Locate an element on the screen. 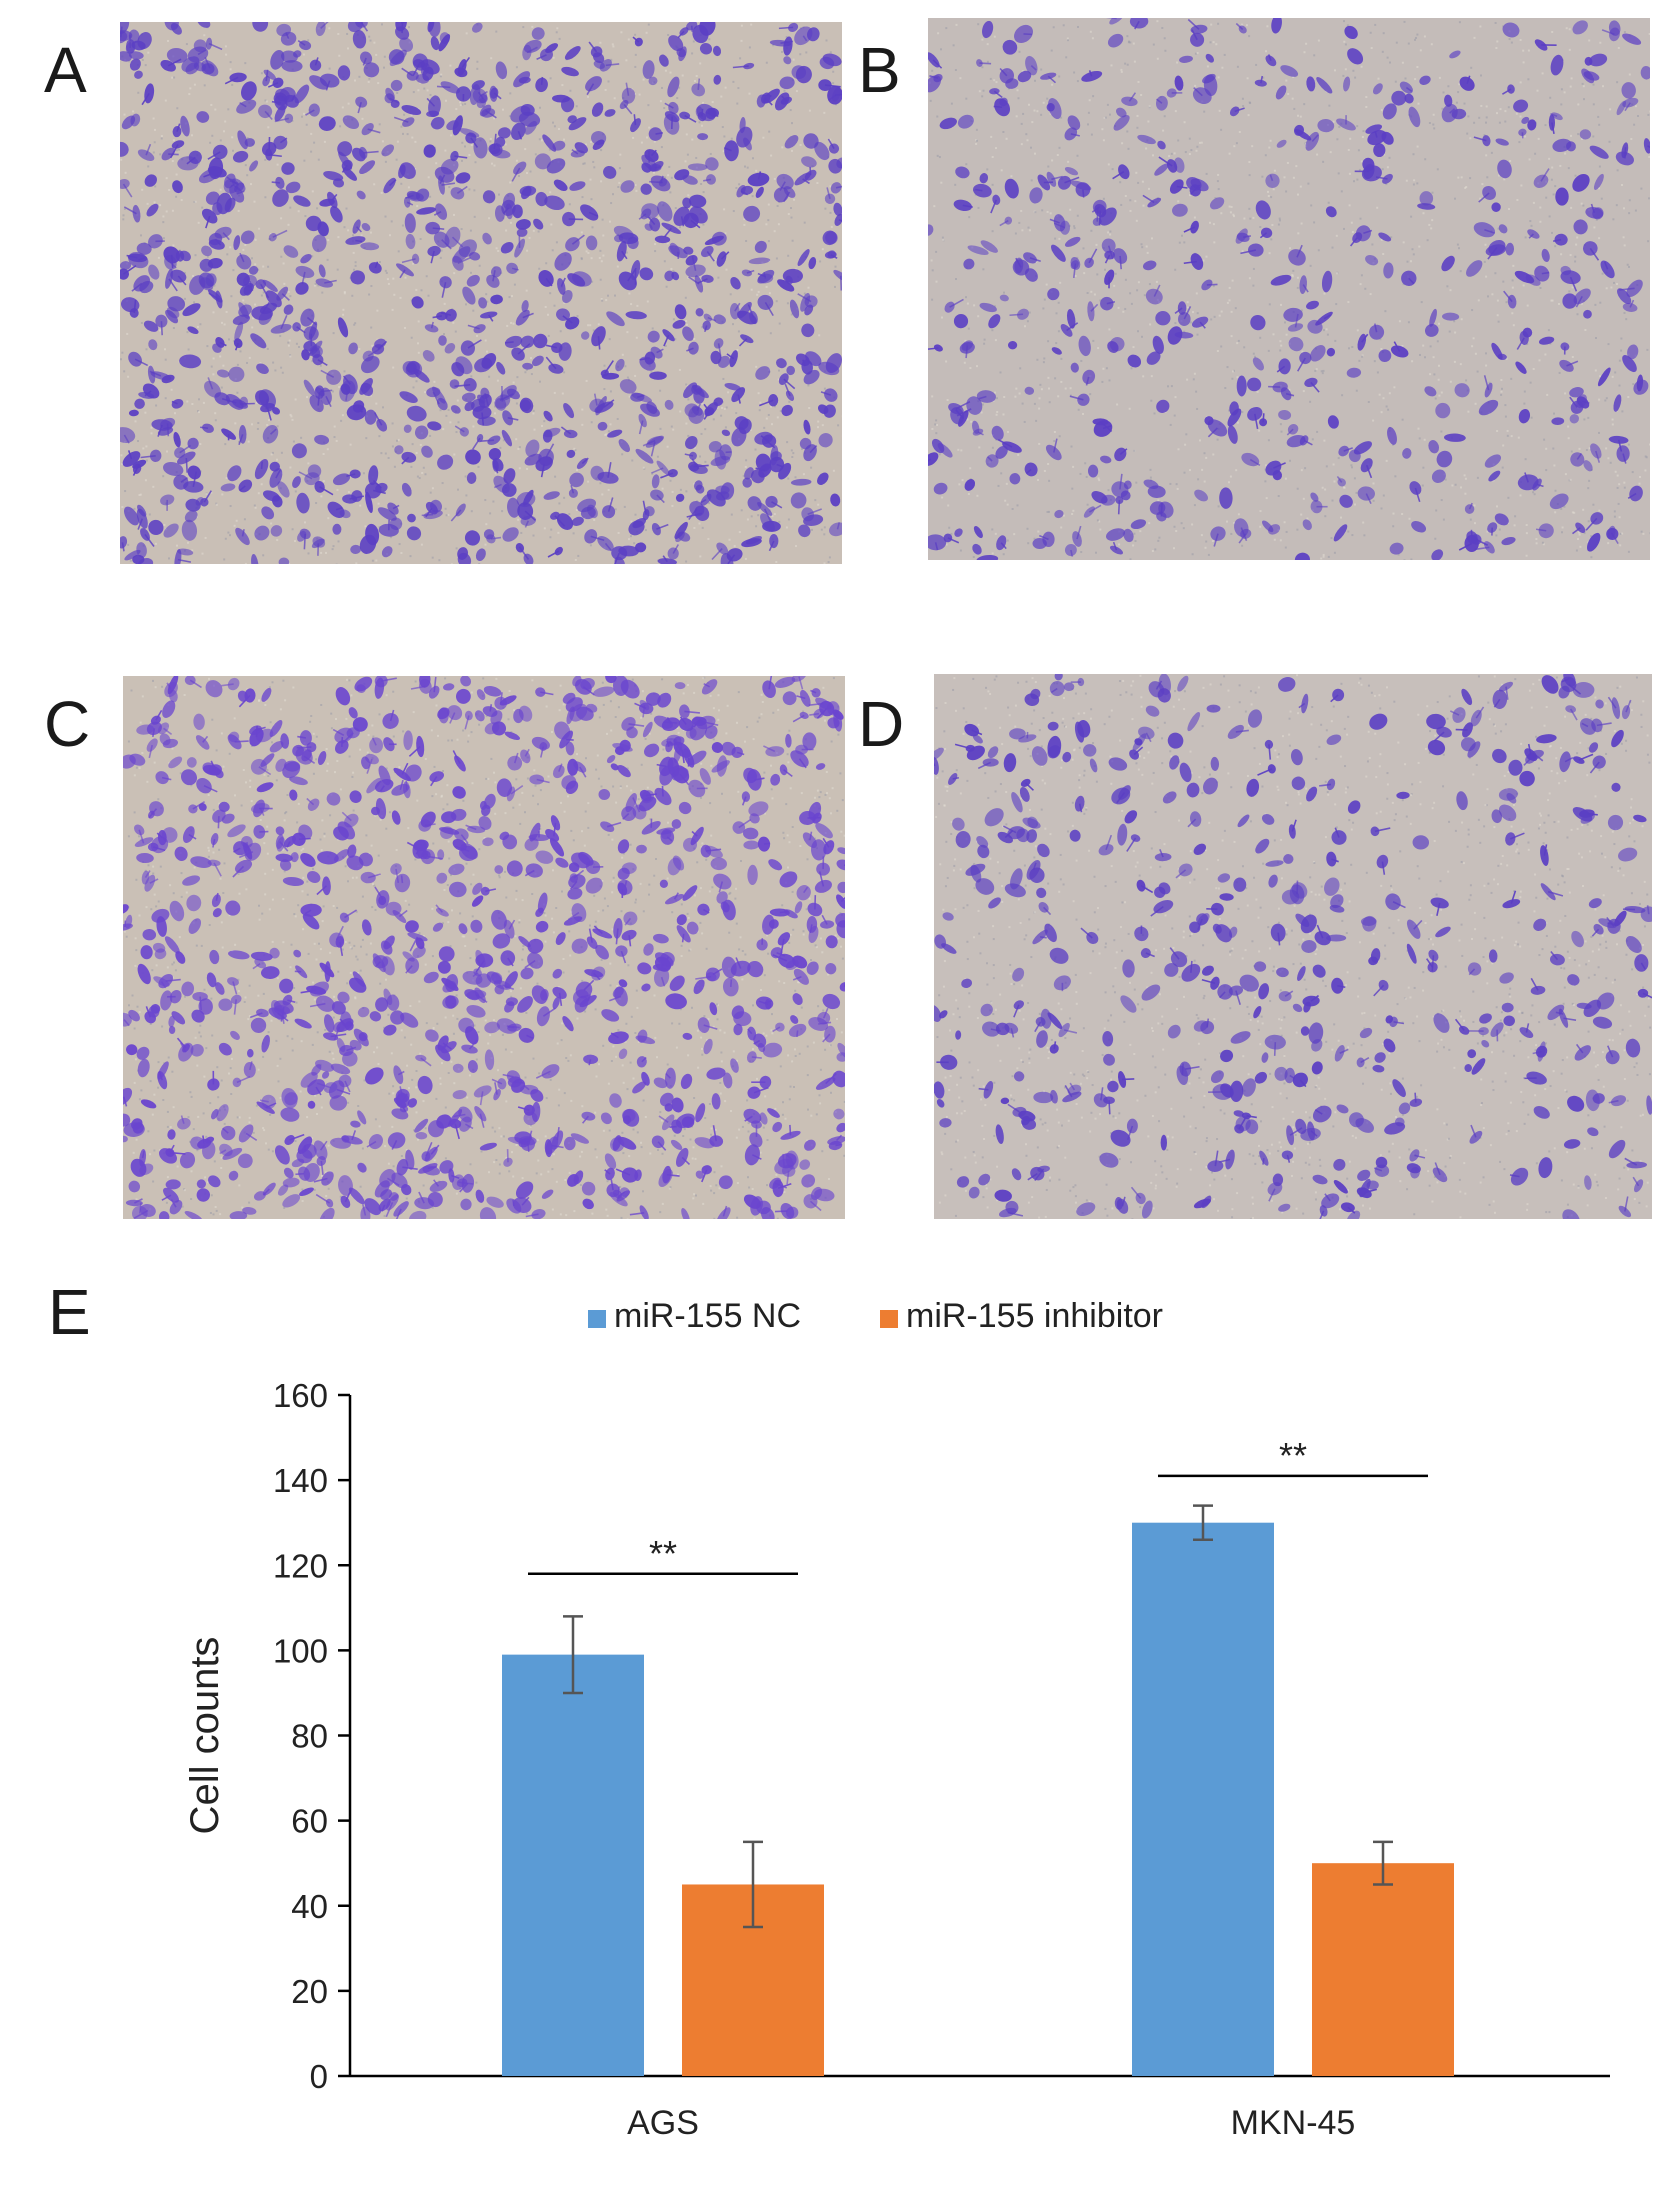  significance-label: ** is located at coordinates (663, 1553).